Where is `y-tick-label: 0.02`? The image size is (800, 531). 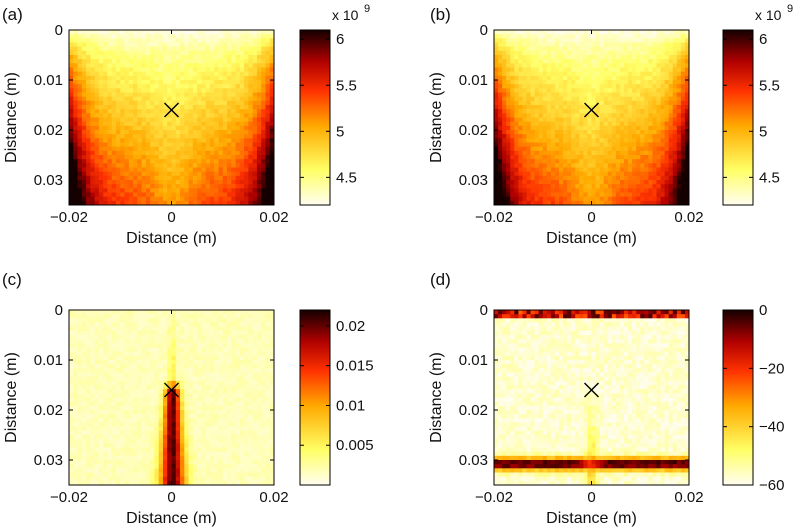
y-tick-label: 0.02 is located at coordinates (473, 130).